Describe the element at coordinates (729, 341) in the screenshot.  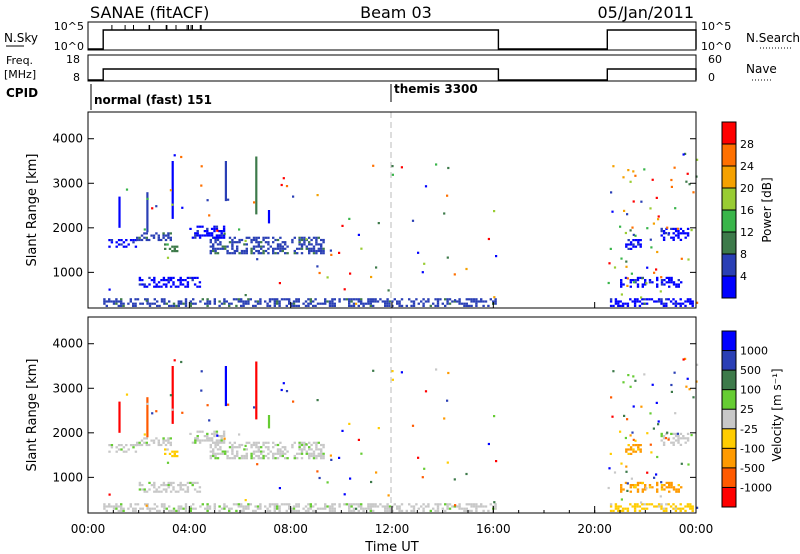
I see `colorbar-swatch` at that location.